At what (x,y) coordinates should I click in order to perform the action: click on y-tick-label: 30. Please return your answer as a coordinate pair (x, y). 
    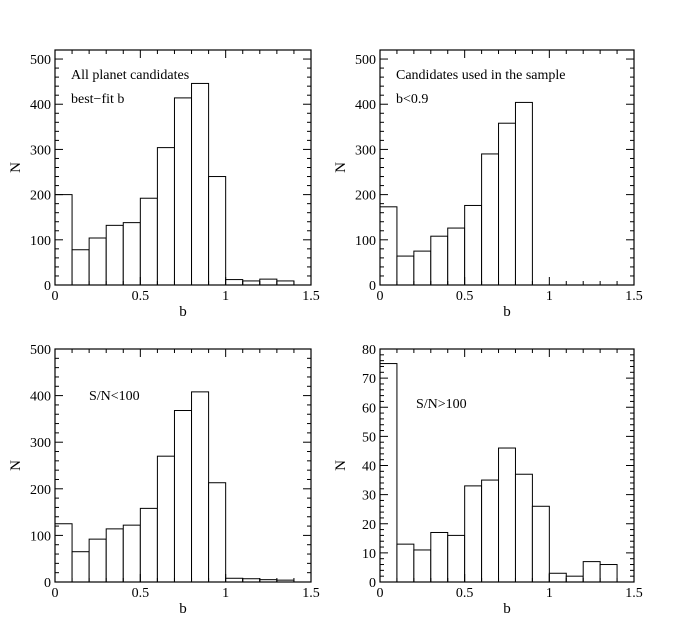
    Looking at the image, I should click on (369, 496).